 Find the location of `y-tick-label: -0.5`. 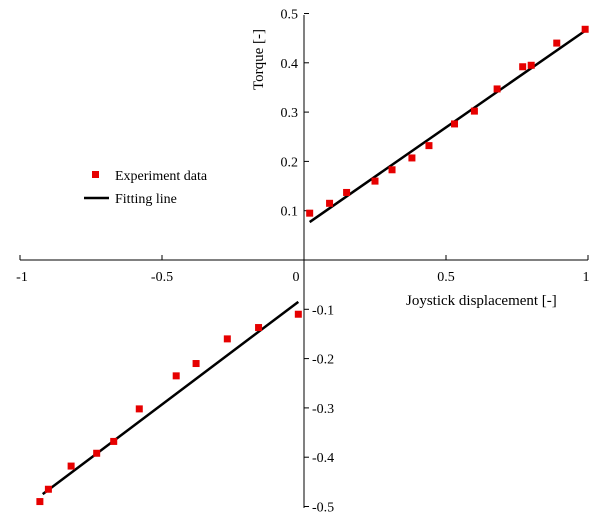

y-tick-label: -0.5 is located at coordinates (323, 507).